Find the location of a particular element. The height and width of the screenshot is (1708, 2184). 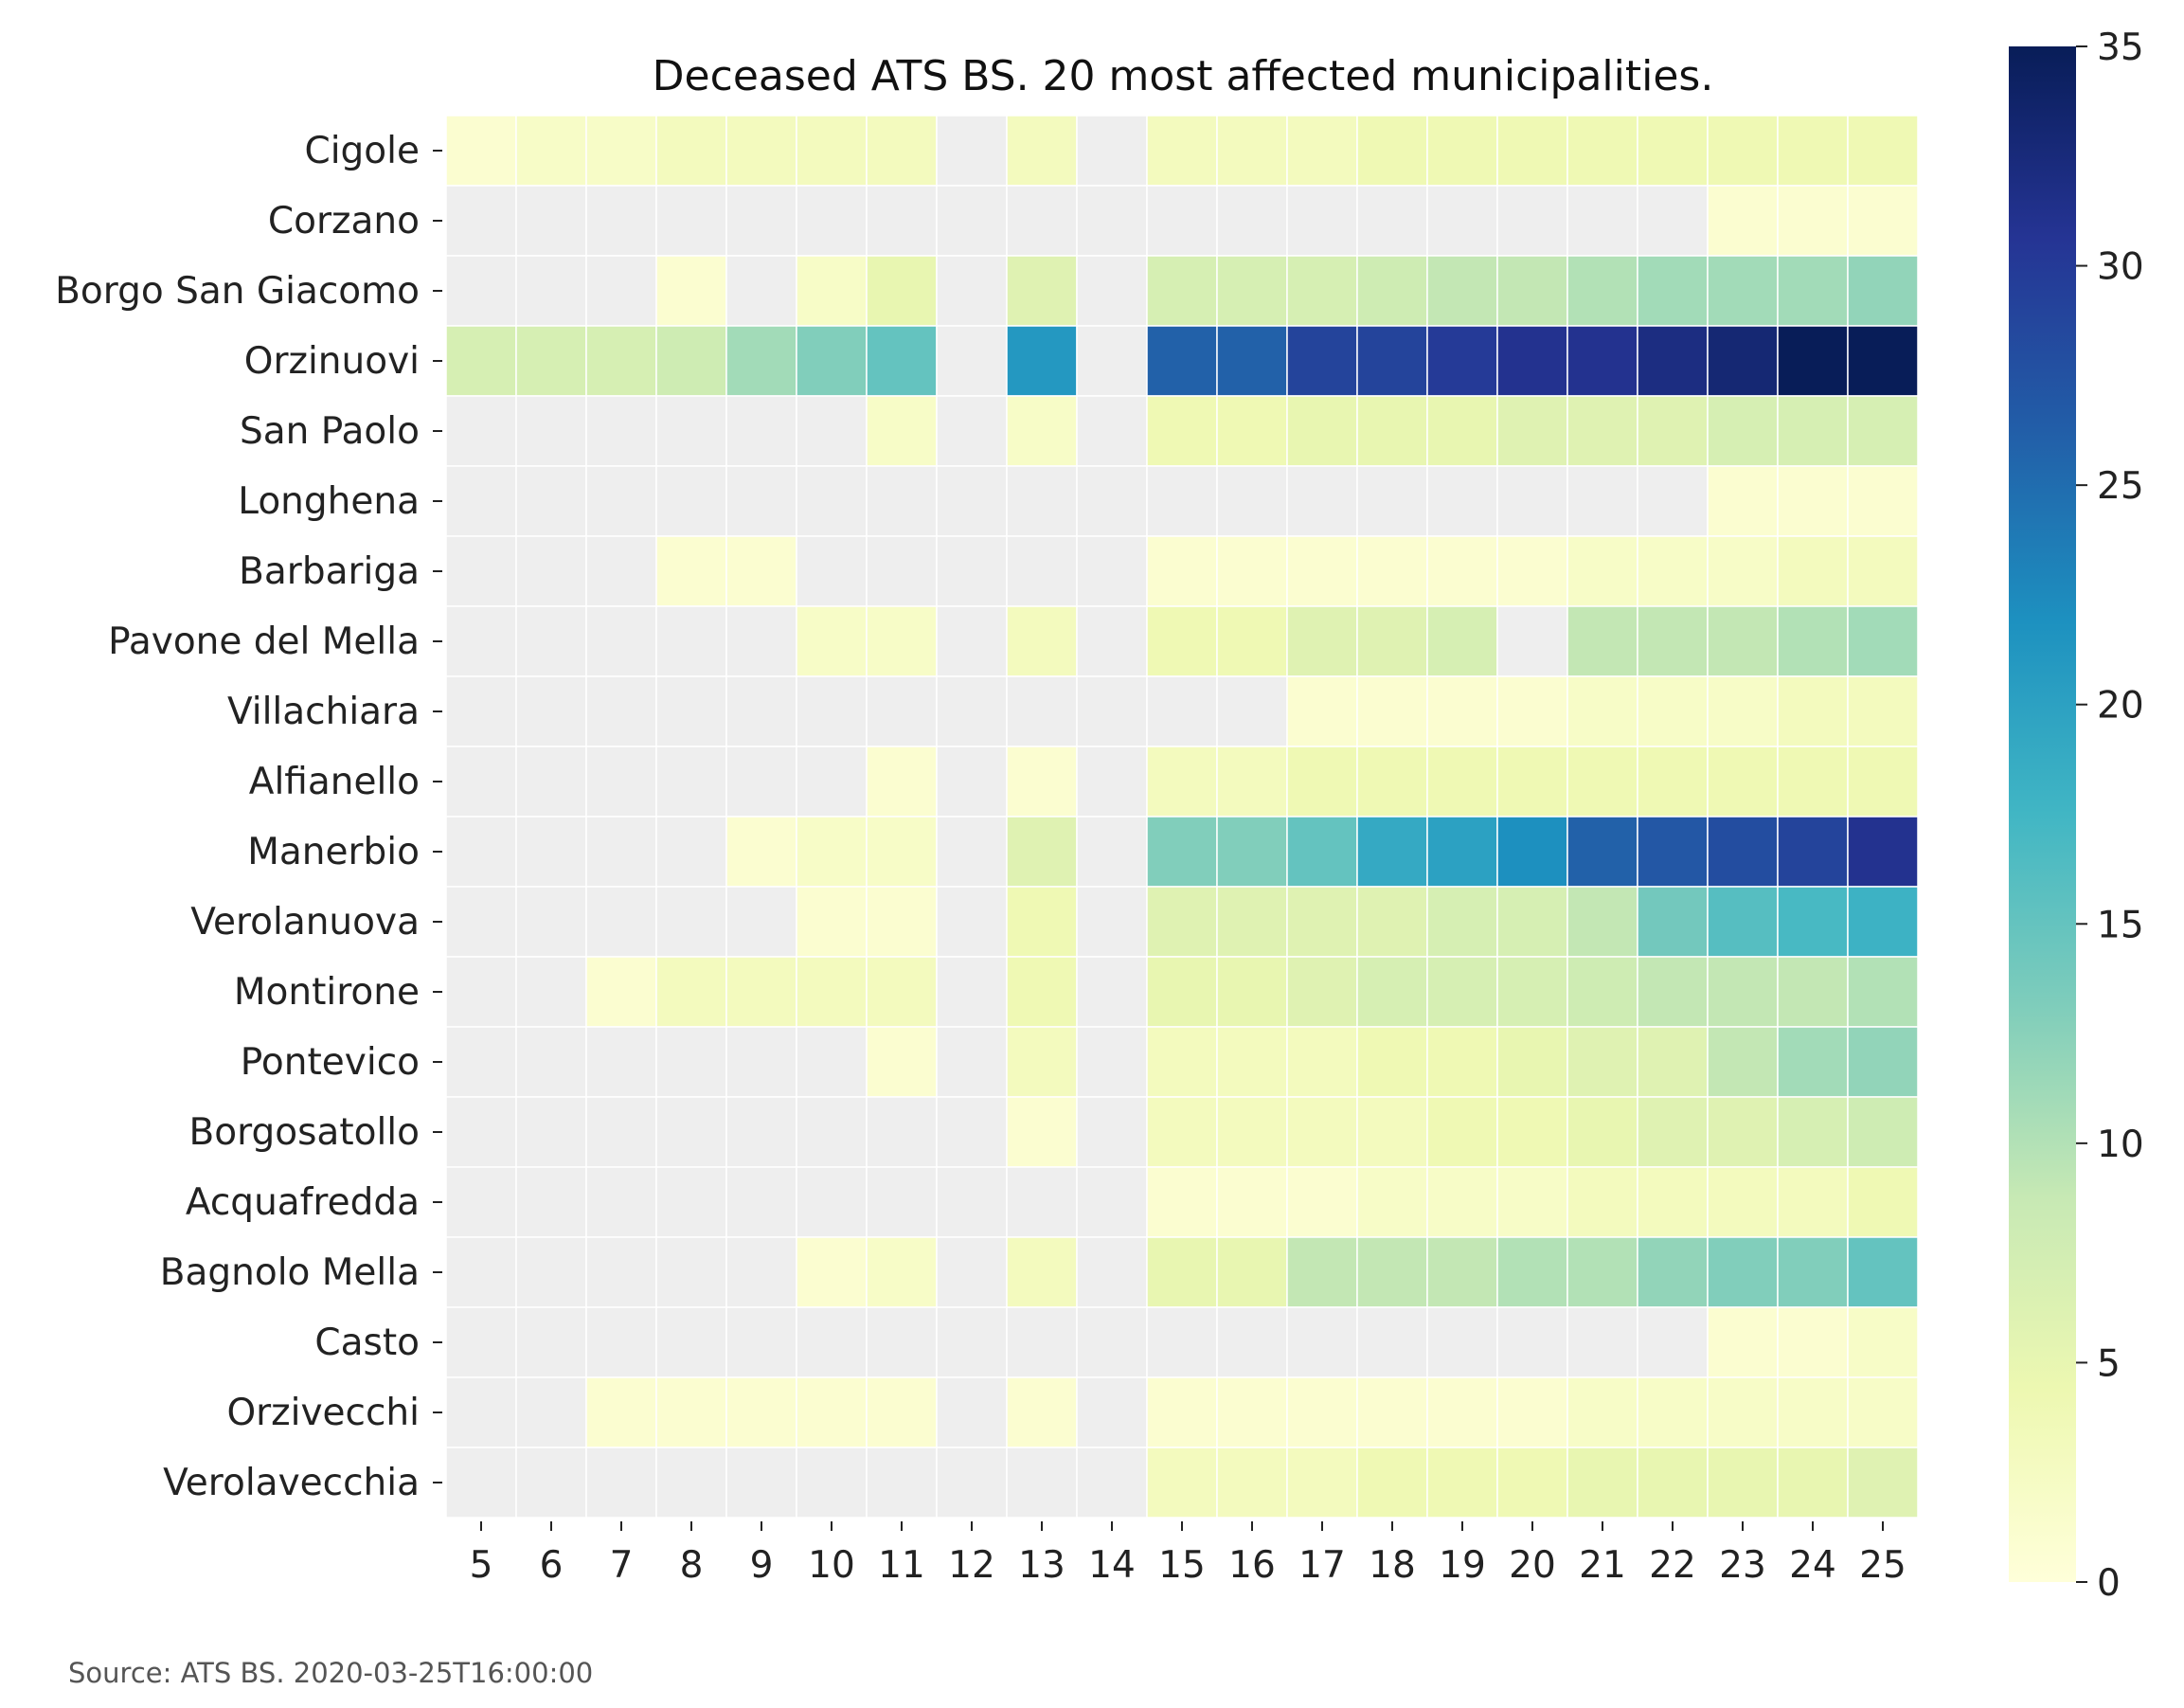

y-tick-label: Villachiara is located at coordinates (323, 712).